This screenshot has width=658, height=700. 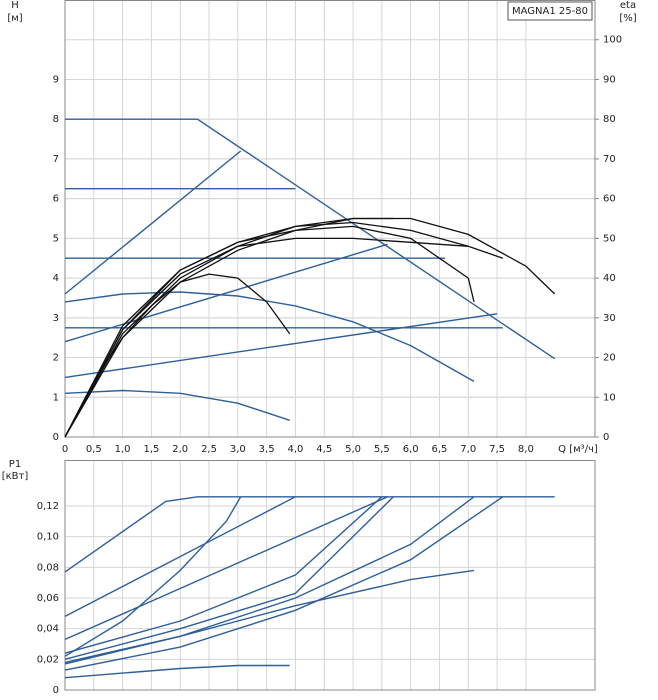 I want to click on x-tick-label: 7,0, so click(x=468, y=449).